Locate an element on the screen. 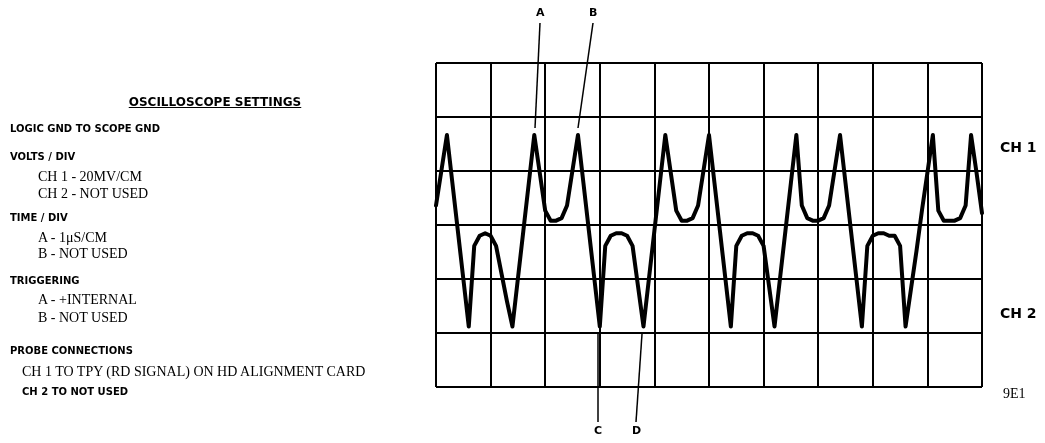 The width and height of the screenshot is (1045, 443). text: C is located at coordinates (598, 430).